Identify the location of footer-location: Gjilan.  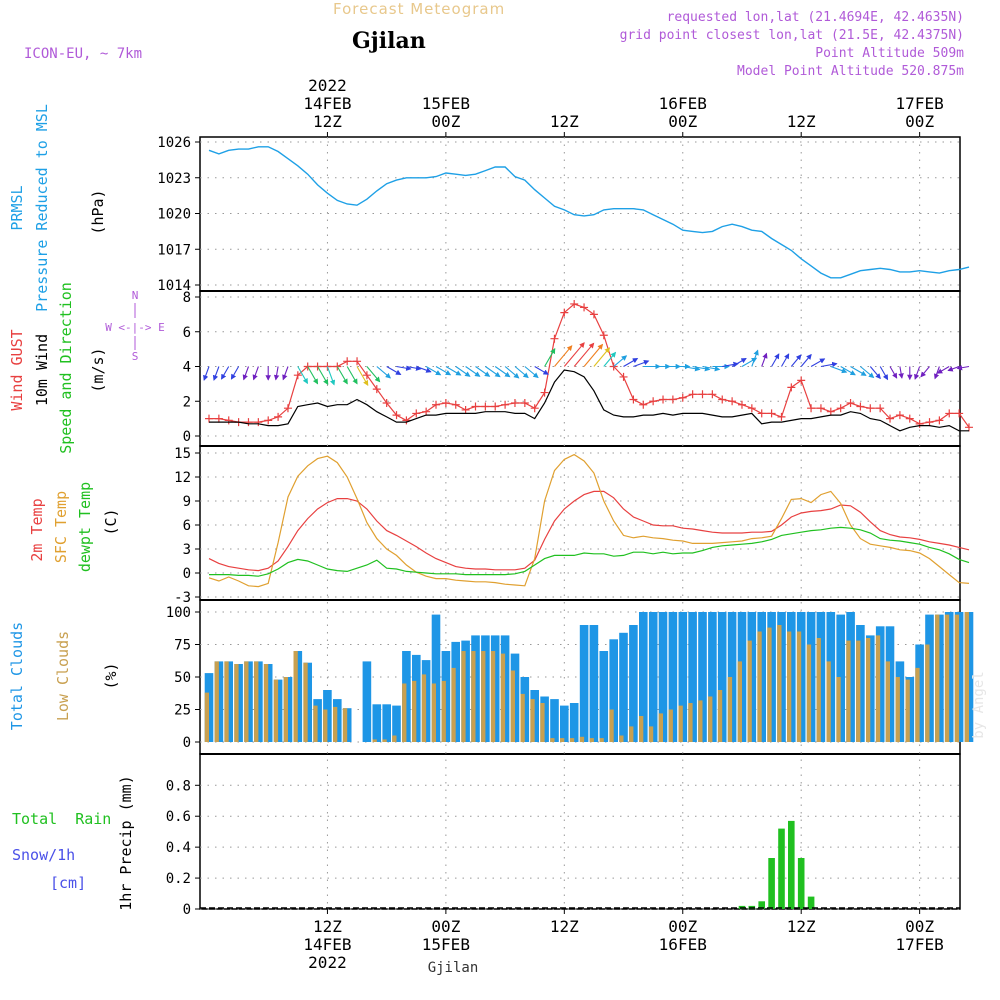
(453, 968).